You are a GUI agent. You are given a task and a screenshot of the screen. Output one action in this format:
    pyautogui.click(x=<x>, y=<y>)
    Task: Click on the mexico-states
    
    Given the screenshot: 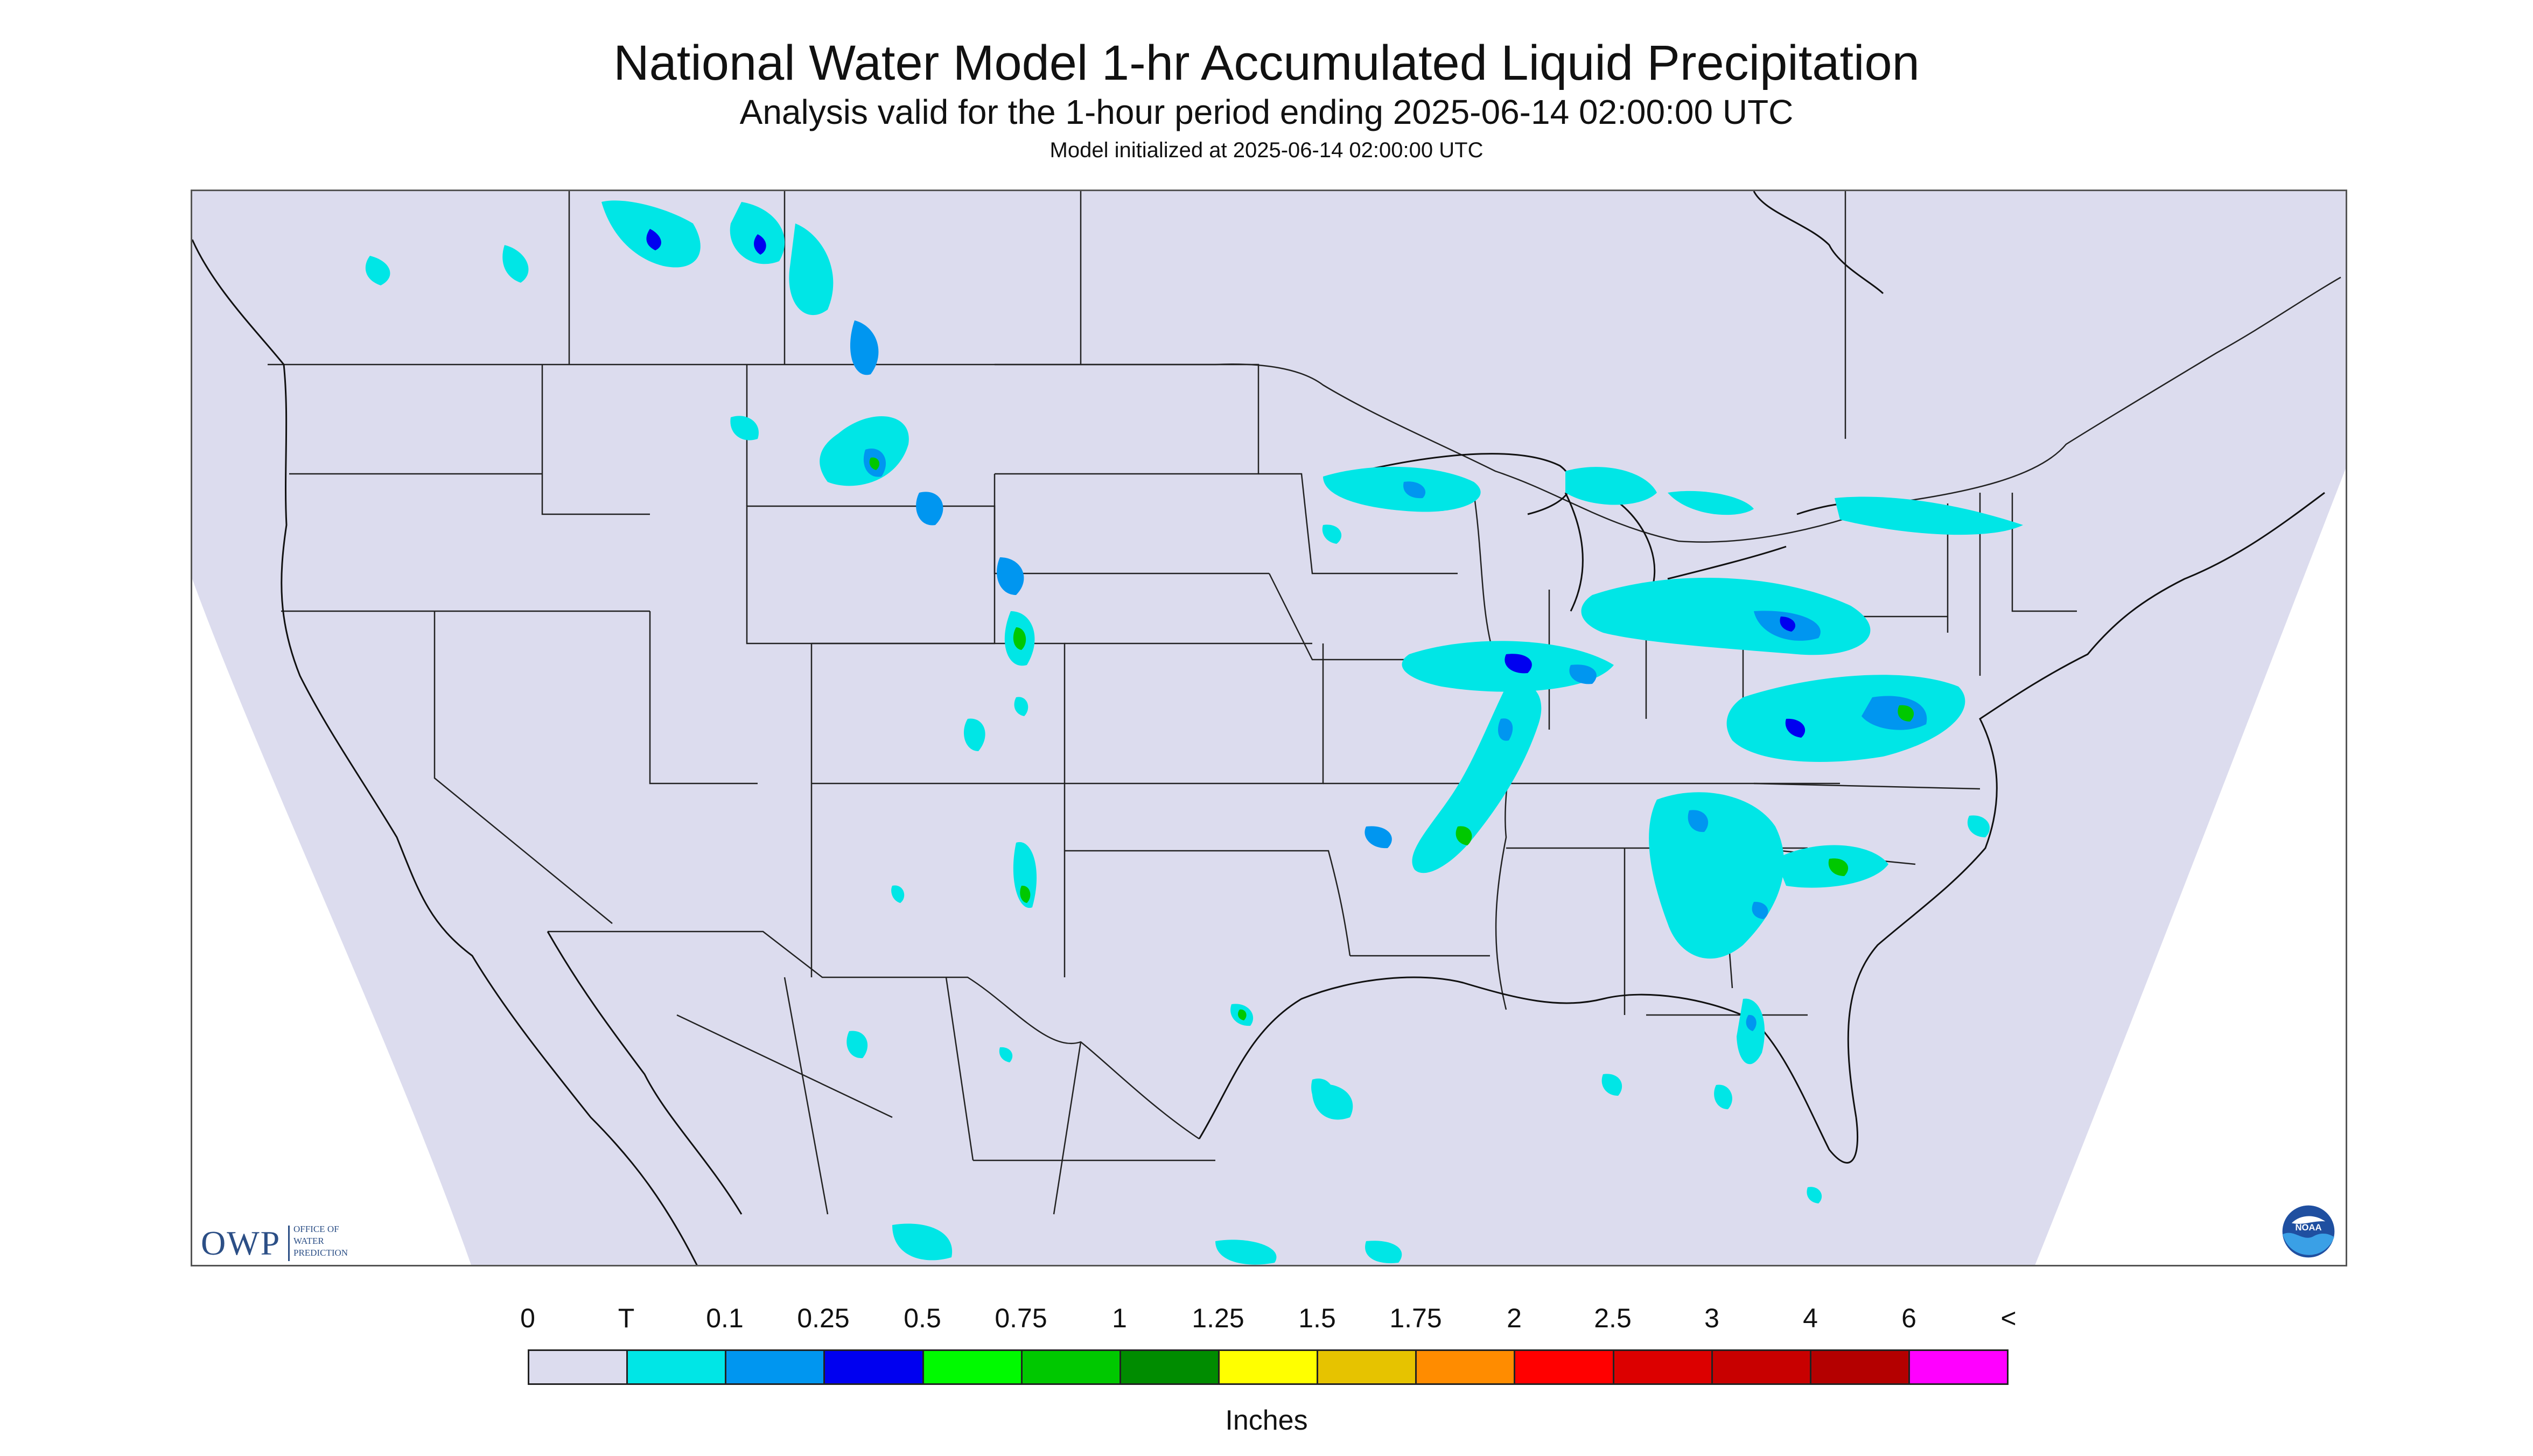 What is the action you would take?
    pyautogui.click(x=945, y=1096)
    